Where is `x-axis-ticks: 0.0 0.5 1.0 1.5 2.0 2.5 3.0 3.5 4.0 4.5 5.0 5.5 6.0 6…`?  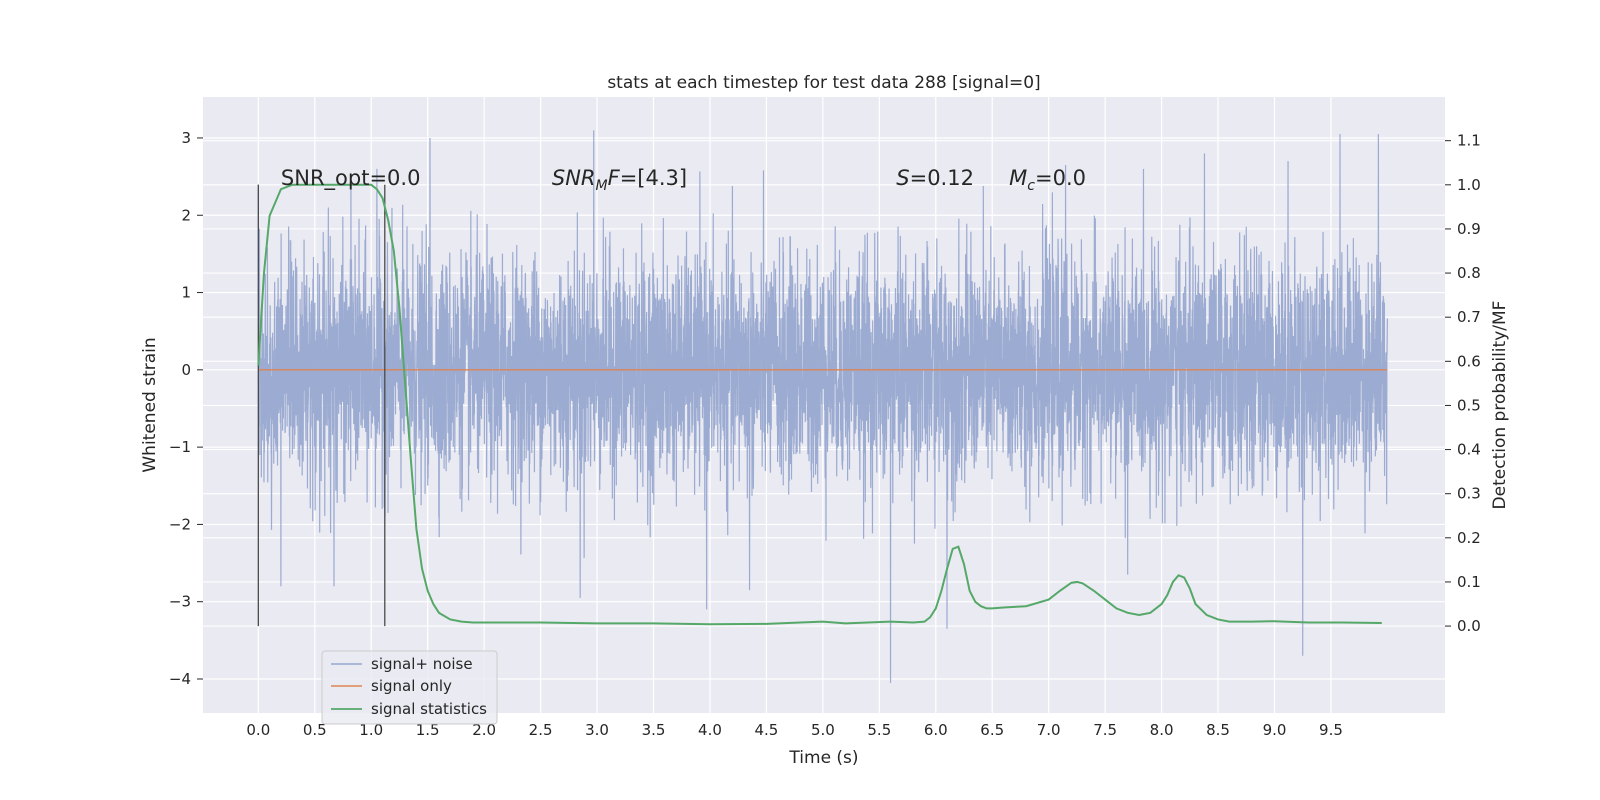 x-axis-ticks: 0.0 0.5 1.0 1.5 2.0 2.5 3.0 3.5 4.0 4.5 5.0 5.5 6.0 6… is located at coordinates (794, 730).